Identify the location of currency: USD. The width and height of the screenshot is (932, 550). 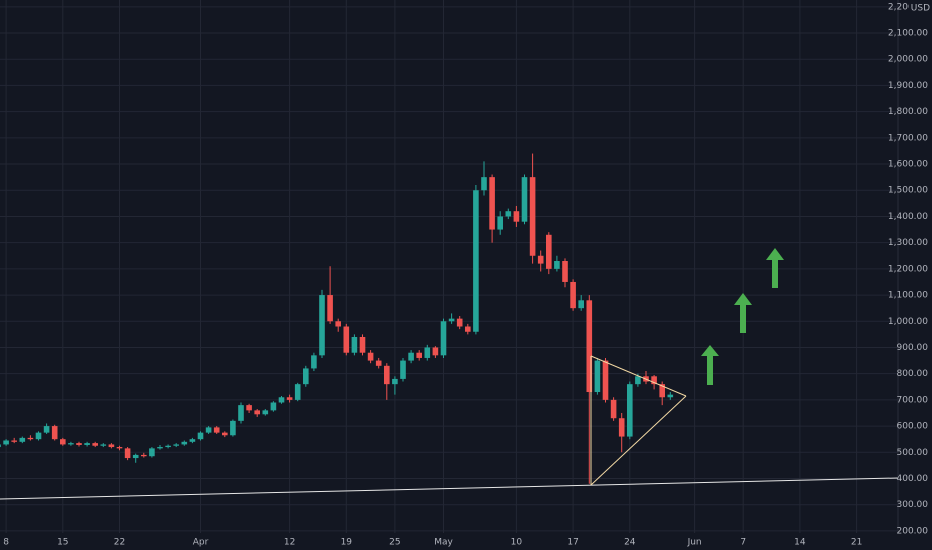
(920, 9).